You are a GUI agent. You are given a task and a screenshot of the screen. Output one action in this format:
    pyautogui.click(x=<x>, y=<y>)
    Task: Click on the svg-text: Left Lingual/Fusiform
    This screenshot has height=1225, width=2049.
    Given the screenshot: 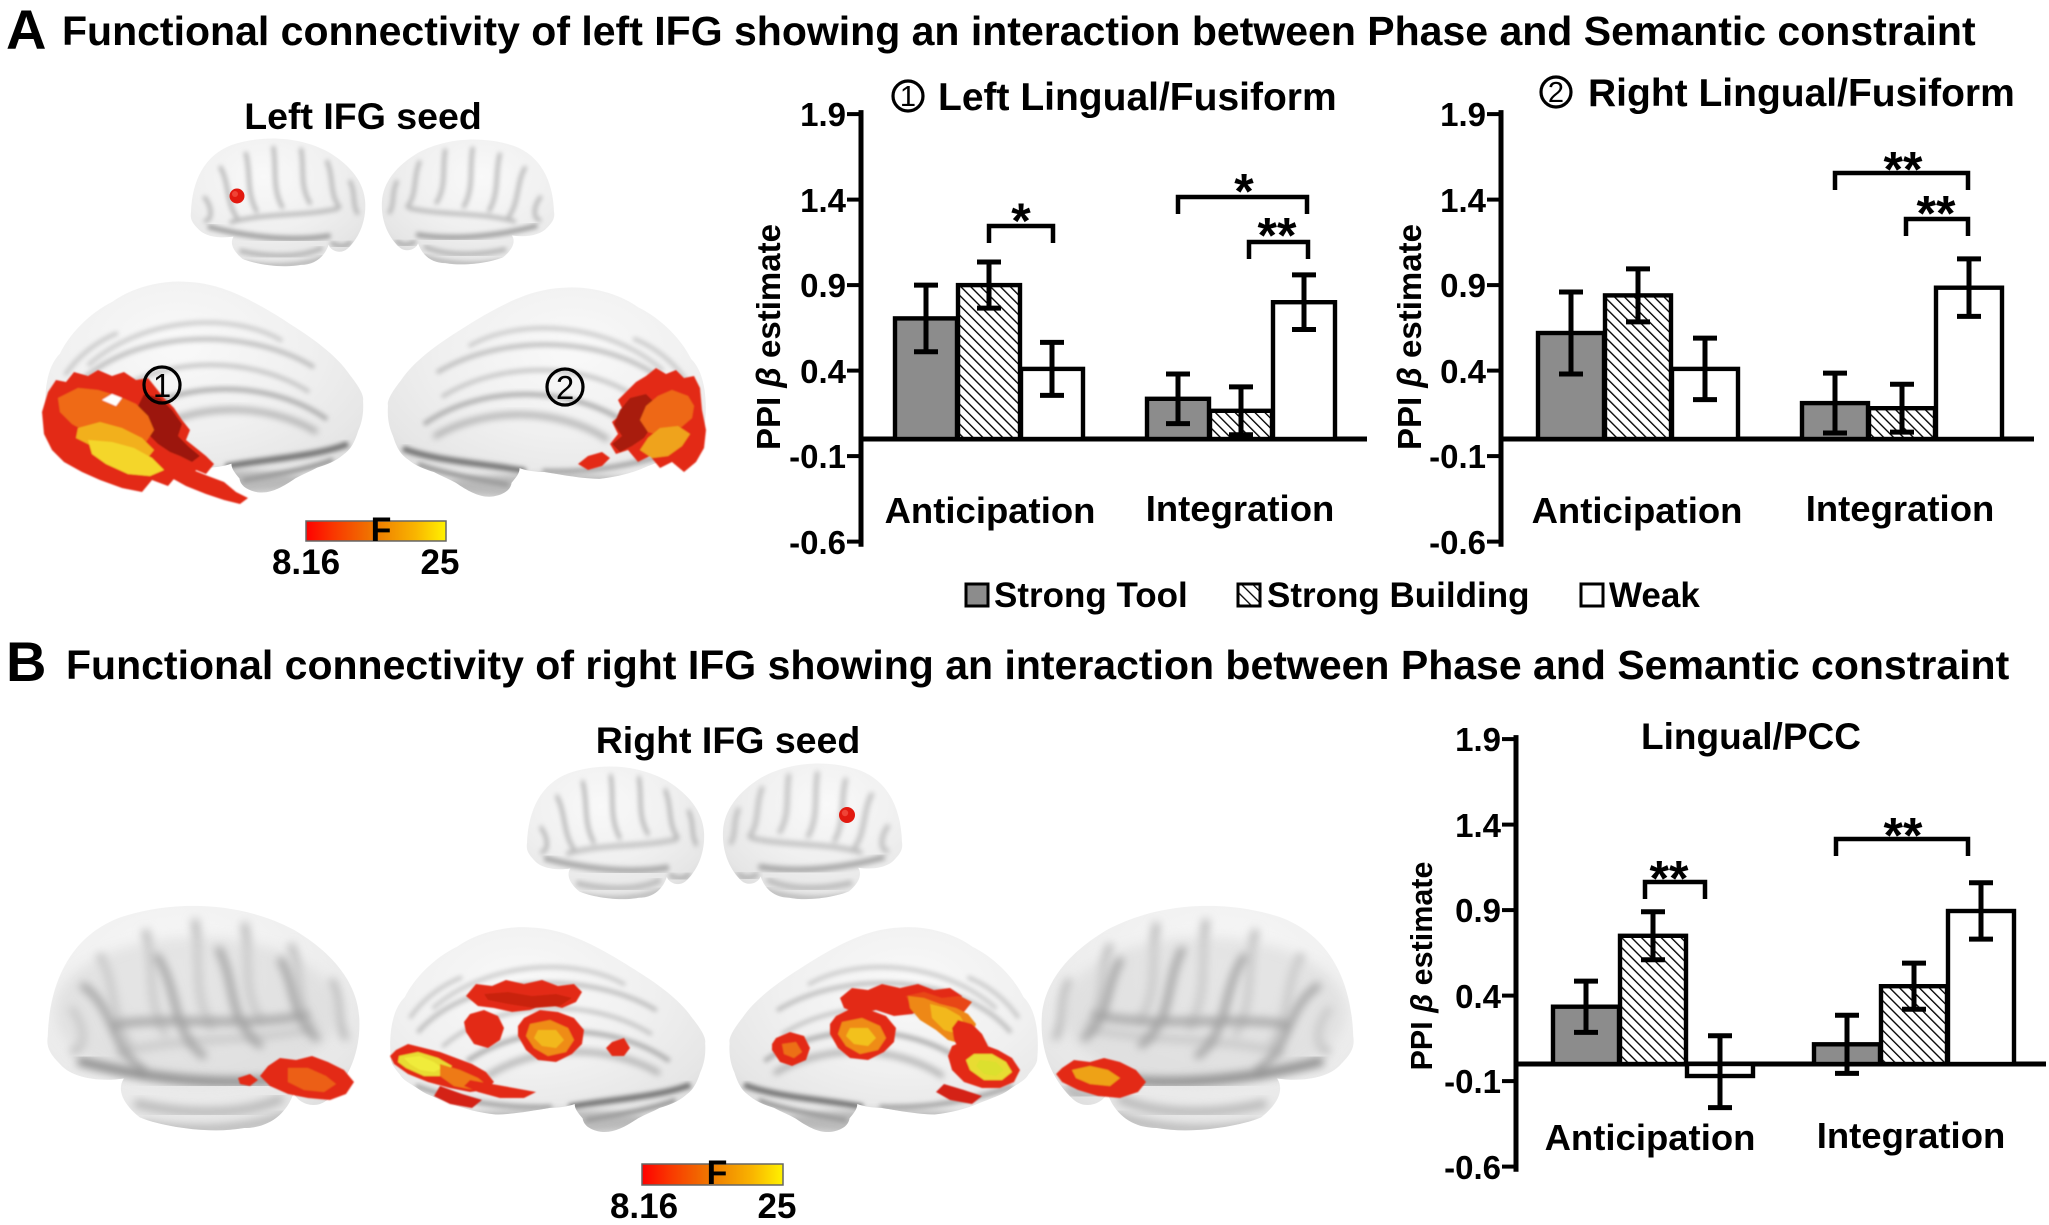 What is the action you would take?
    pyautogui.click(x=1137, y=97)
    